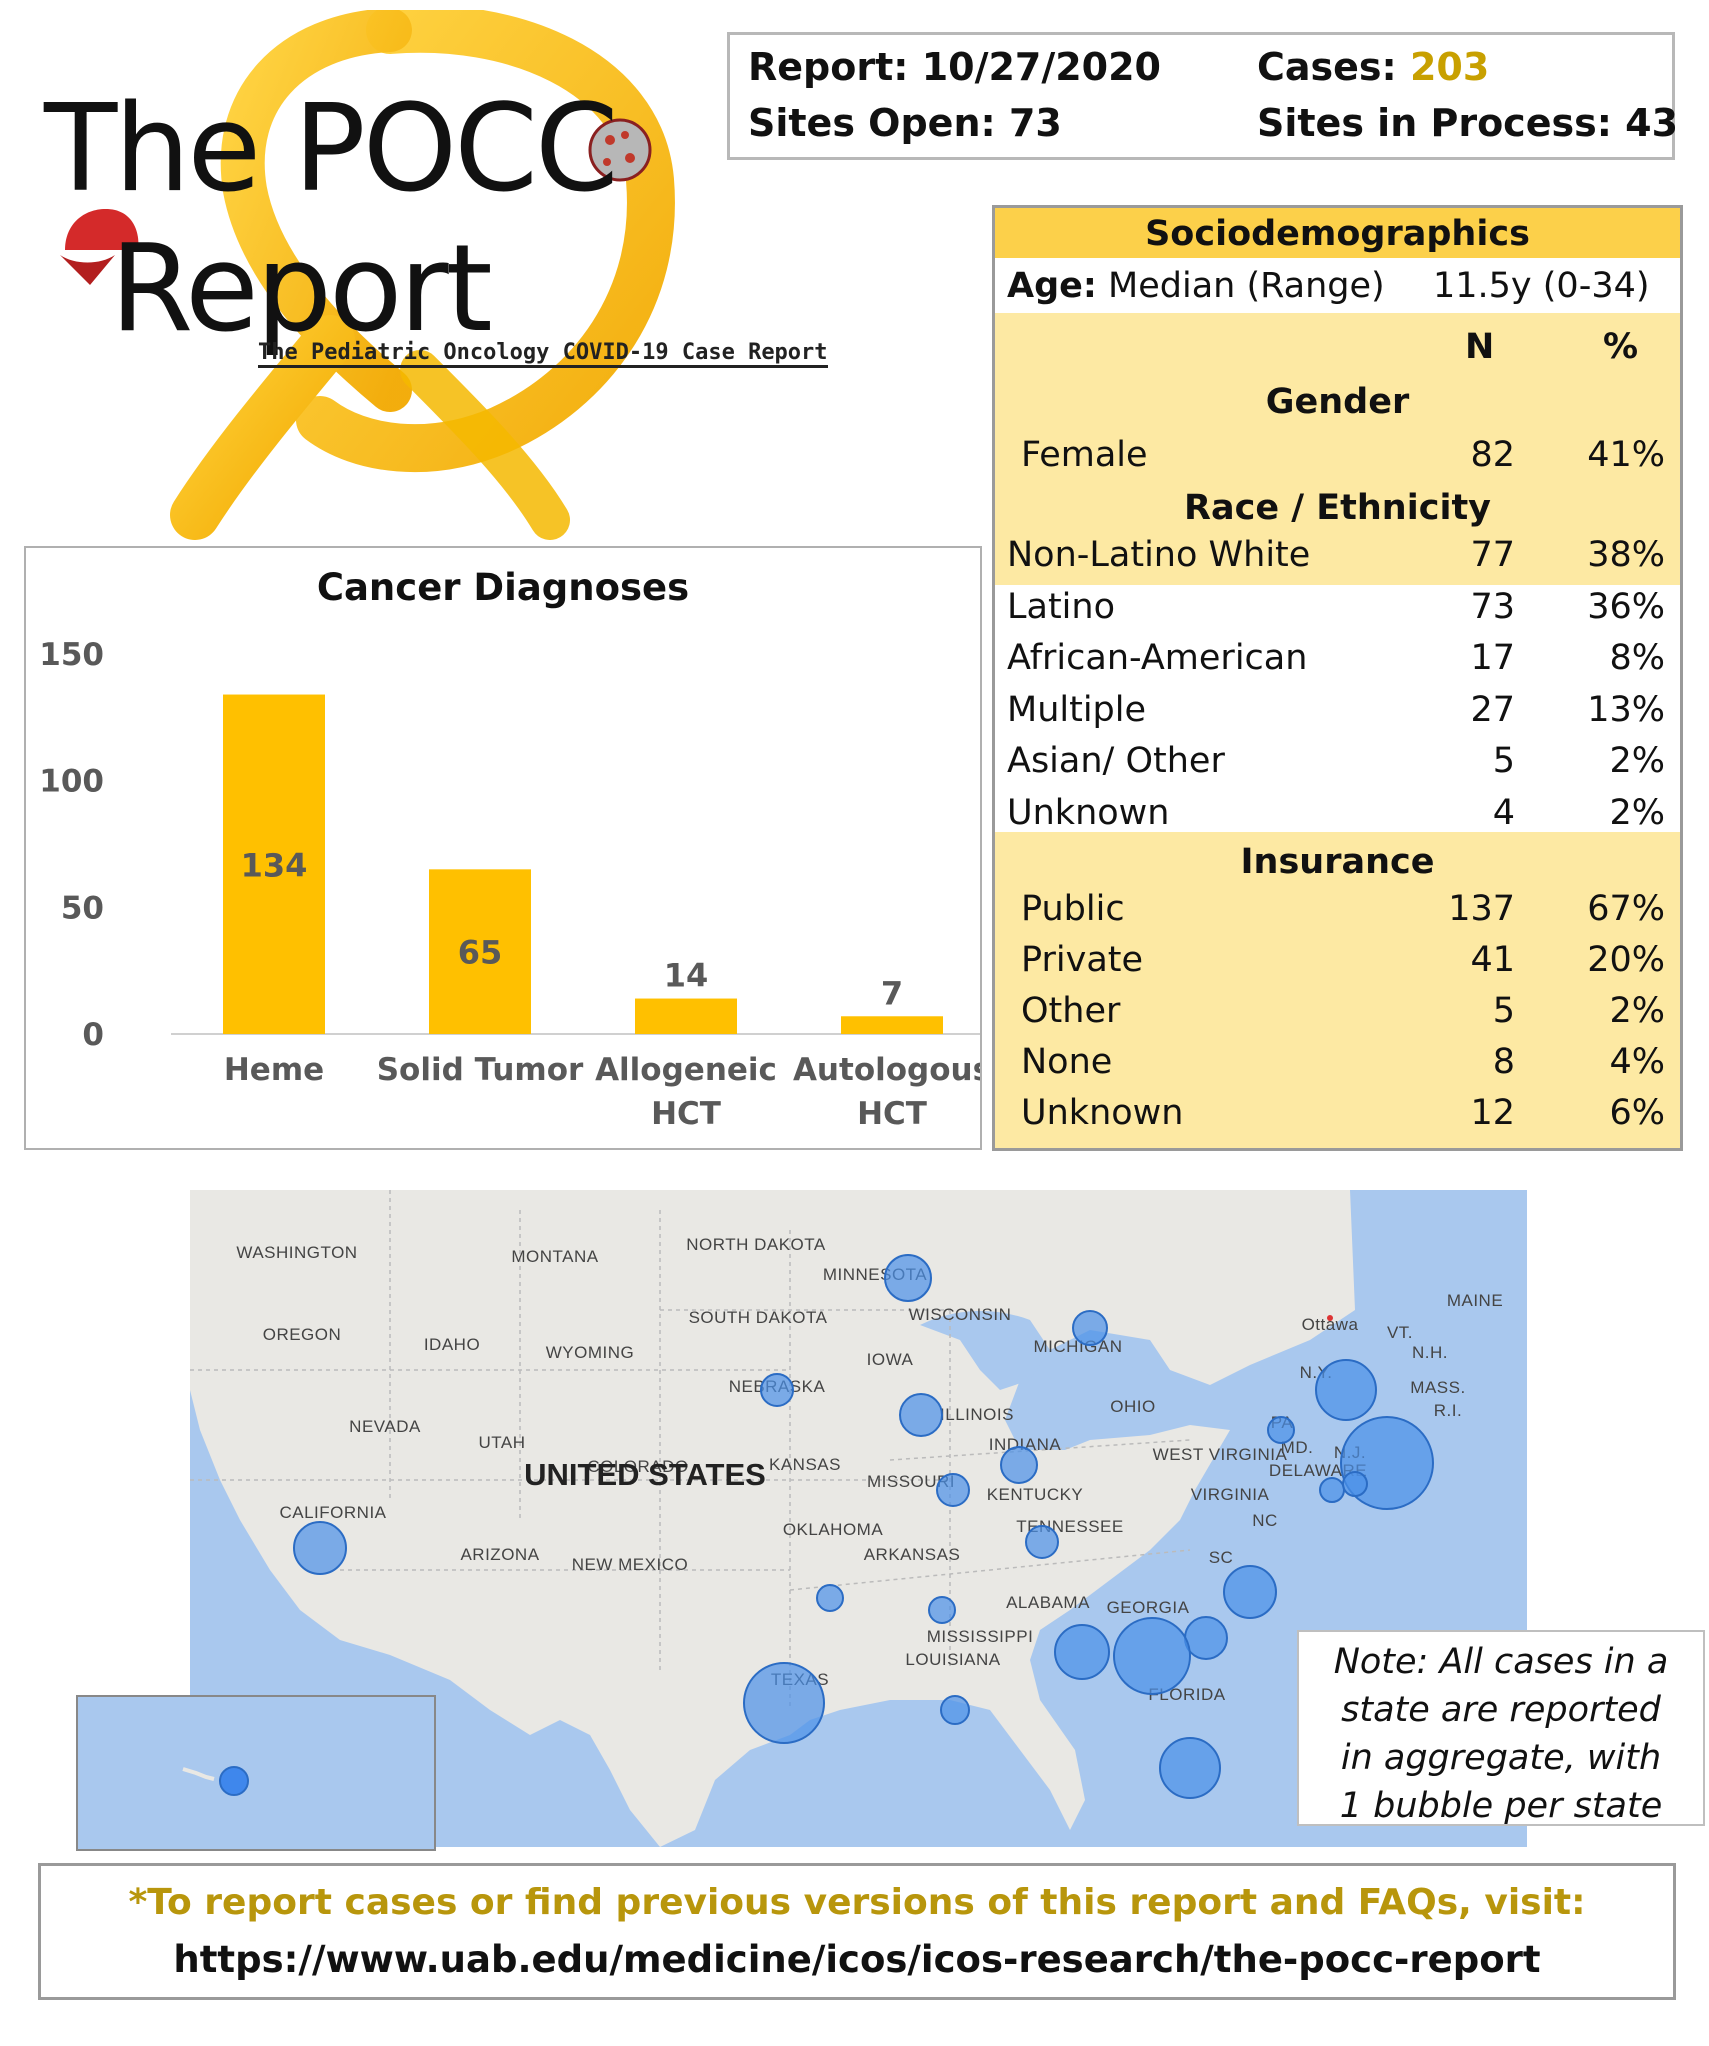 This screenshot has height=2046, width=1709. I want to click on row-label: Other, so click(1071, 1011).